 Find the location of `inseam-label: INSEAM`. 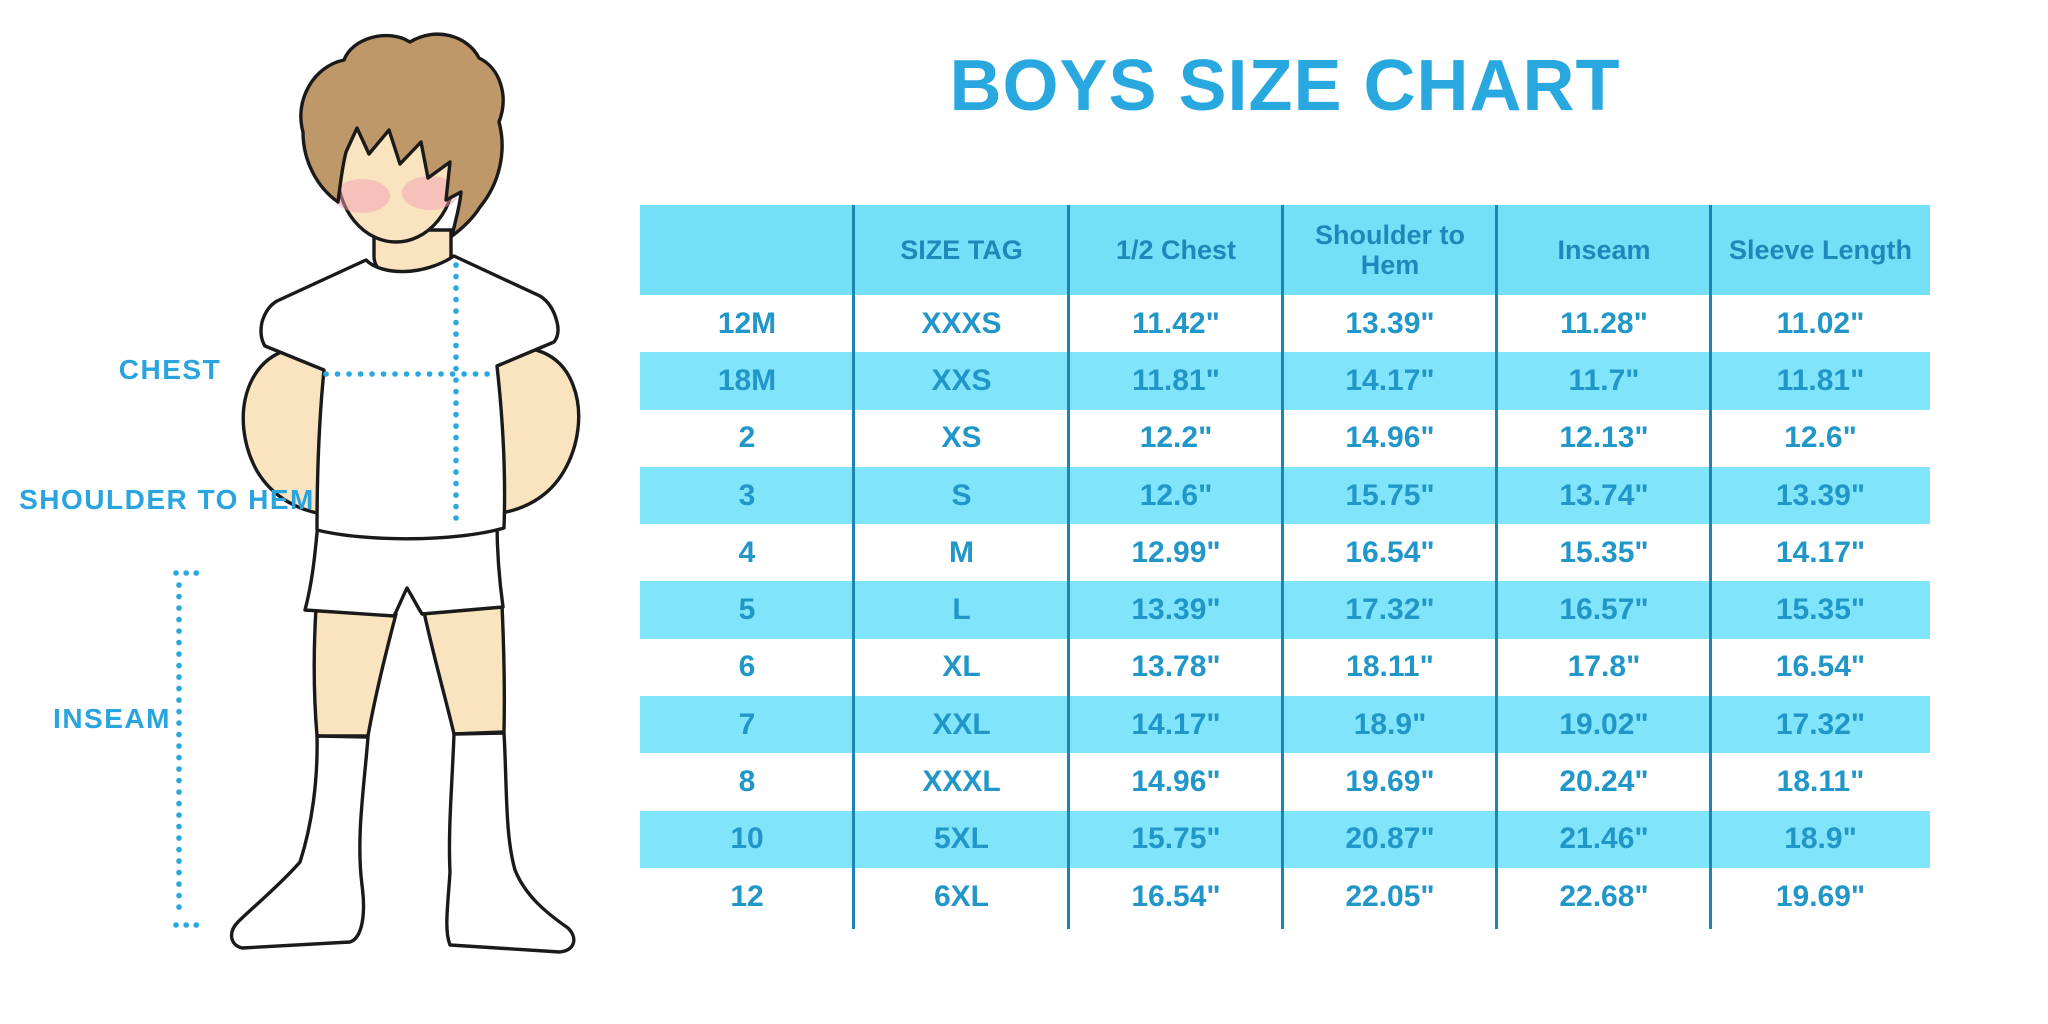

inseam-label: INSEAM is located at coordinates (112, 718).